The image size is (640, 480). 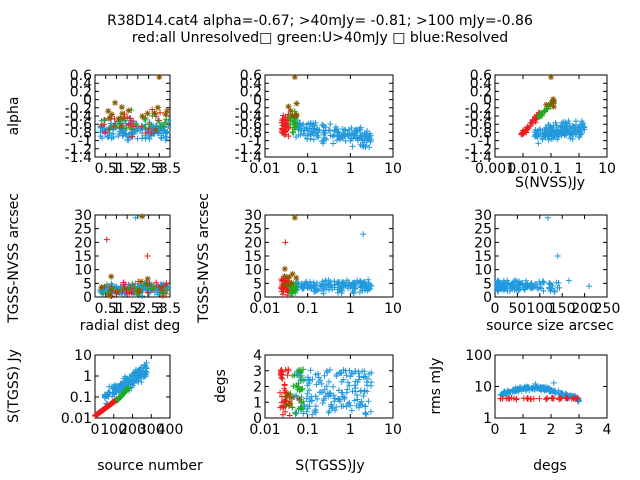 I want to click on x-tick-label: 10, so click(x=393, y=430).